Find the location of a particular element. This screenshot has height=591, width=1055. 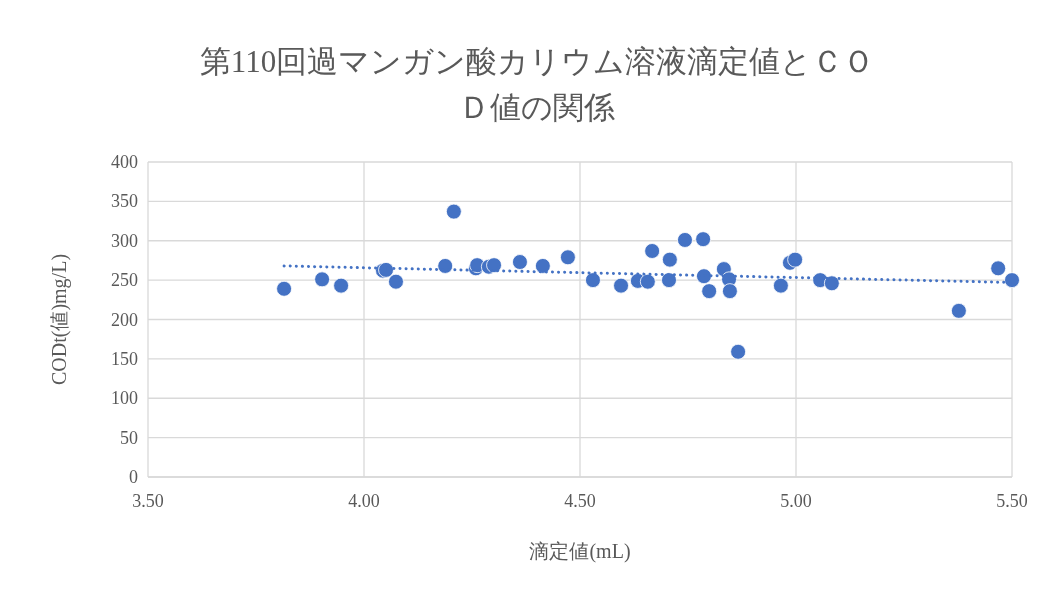

y-tick-label: 250 is located at coordinates (124, 280).